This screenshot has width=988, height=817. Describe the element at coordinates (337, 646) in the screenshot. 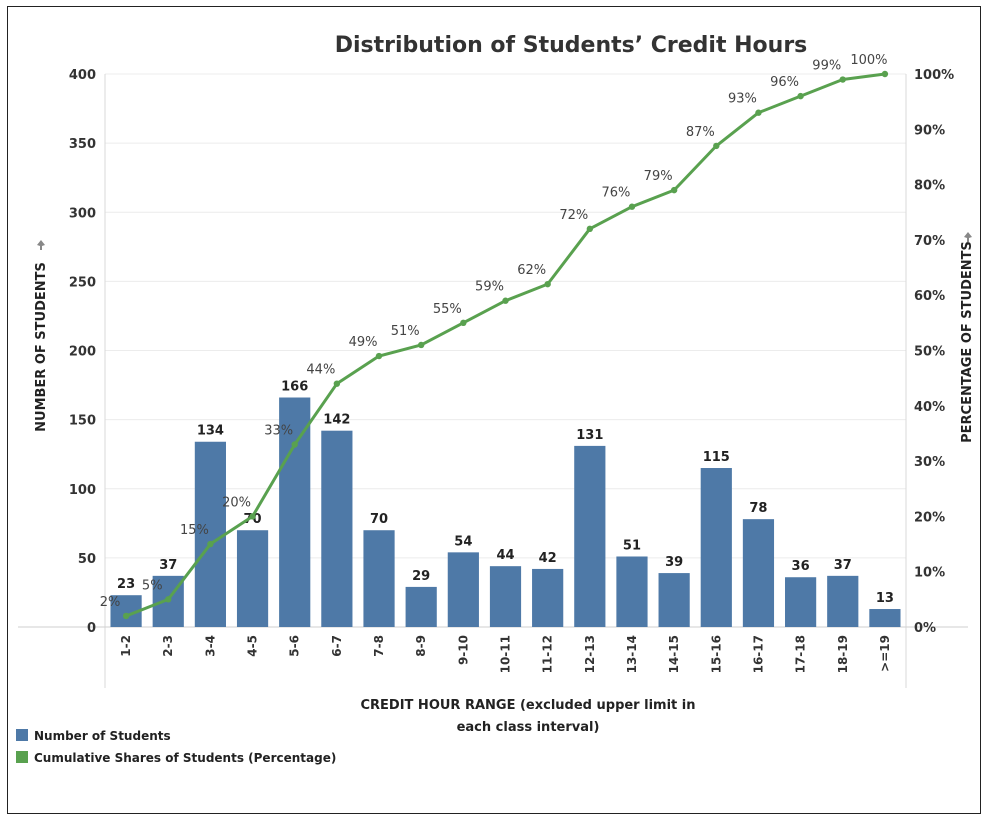

I see `x-tick-label: 6-7` at that location.